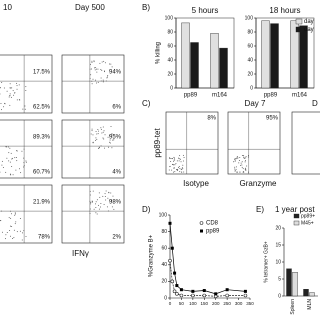  Describe the element at coordinates (266, 261) in the screenshot. I see `y-label: % tetramer+ GzB+` at that location.